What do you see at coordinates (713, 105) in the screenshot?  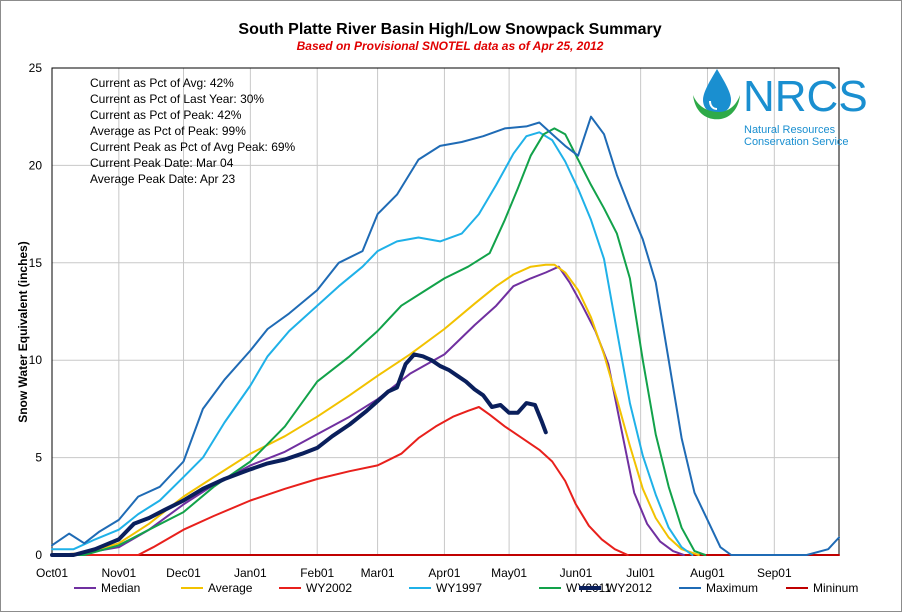 I see `drop-highlight` at bounding box center [713, 105].